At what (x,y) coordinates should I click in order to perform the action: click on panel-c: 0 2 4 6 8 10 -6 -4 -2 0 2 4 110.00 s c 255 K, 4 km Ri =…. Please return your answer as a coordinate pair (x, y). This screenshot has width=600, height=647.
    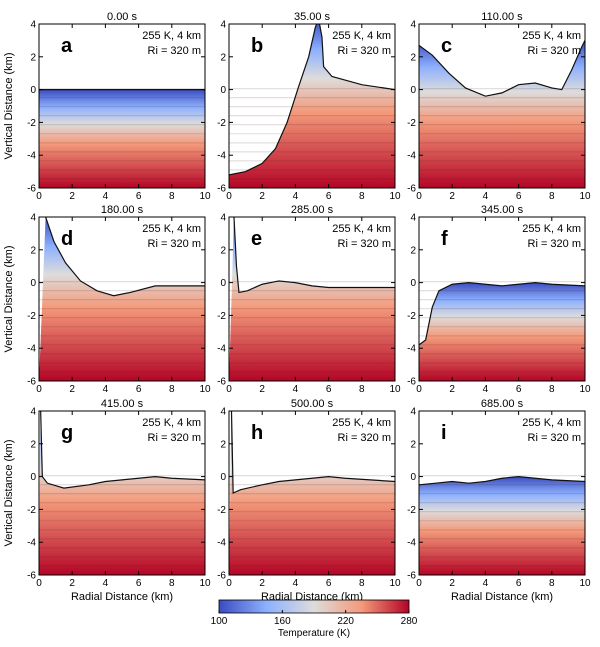
    Looking at the image, I should click on (499, 106).